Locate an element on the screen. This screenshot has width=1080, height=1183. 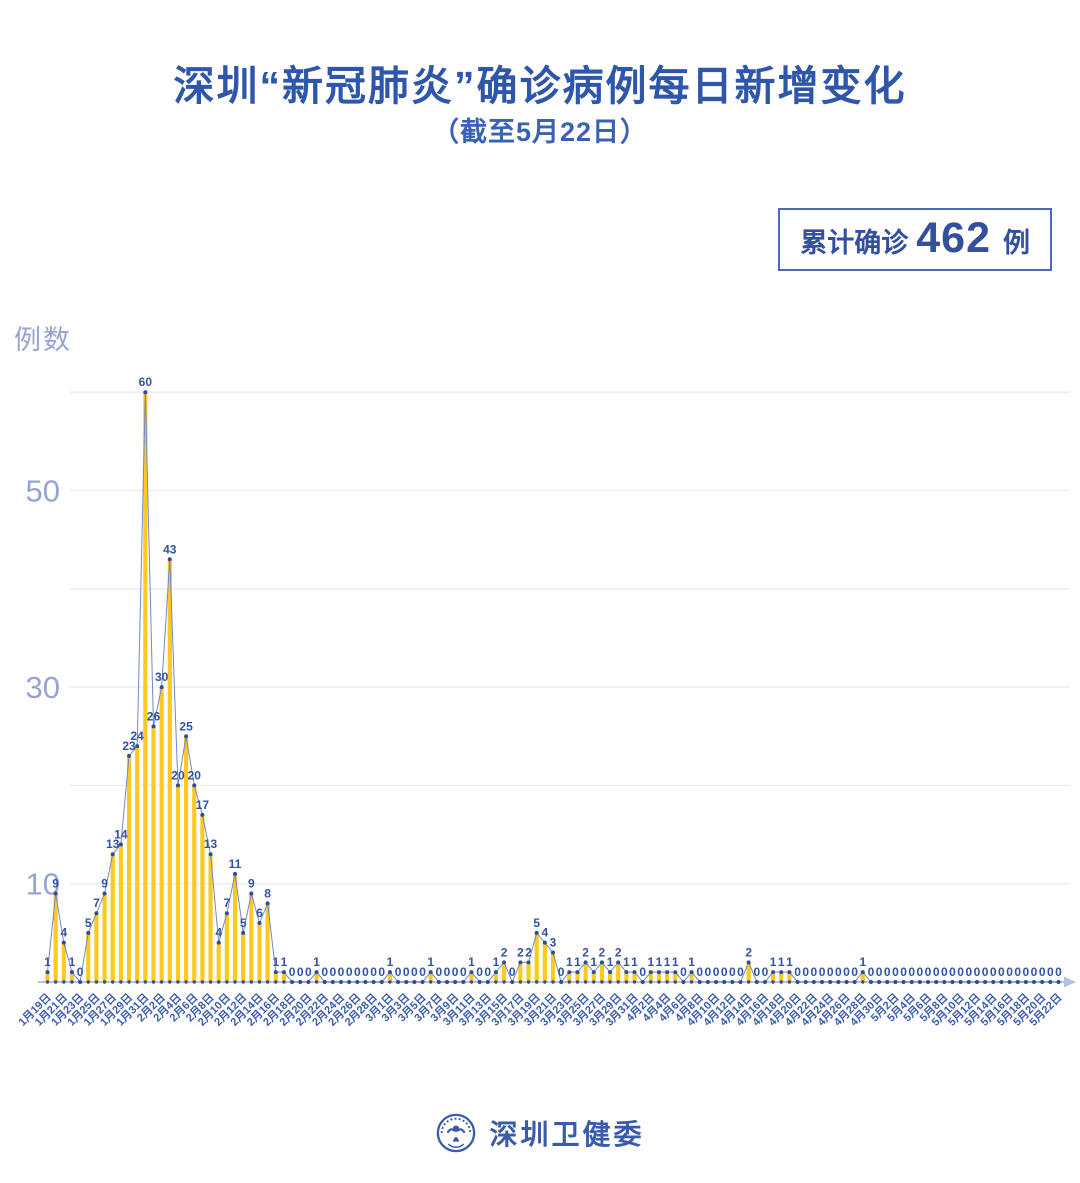
y-axis-label: 例数 is located at coordinates (43, 340).